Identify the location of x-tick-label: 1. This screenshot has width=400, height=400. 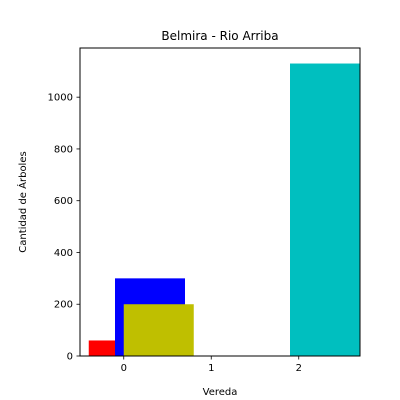
(211, 368).